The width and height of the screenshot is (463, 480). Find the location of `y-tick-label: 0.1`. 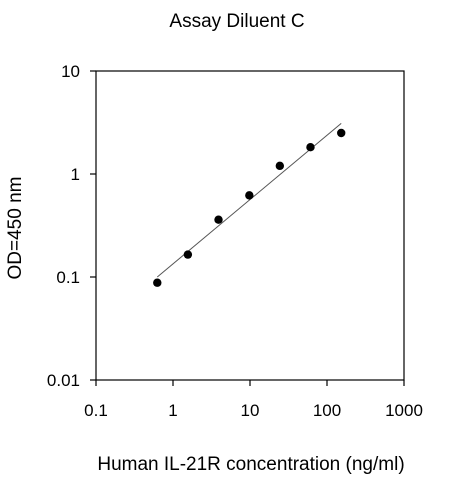

y-tick-label: 0.1 is located at coordinates (68, 277).